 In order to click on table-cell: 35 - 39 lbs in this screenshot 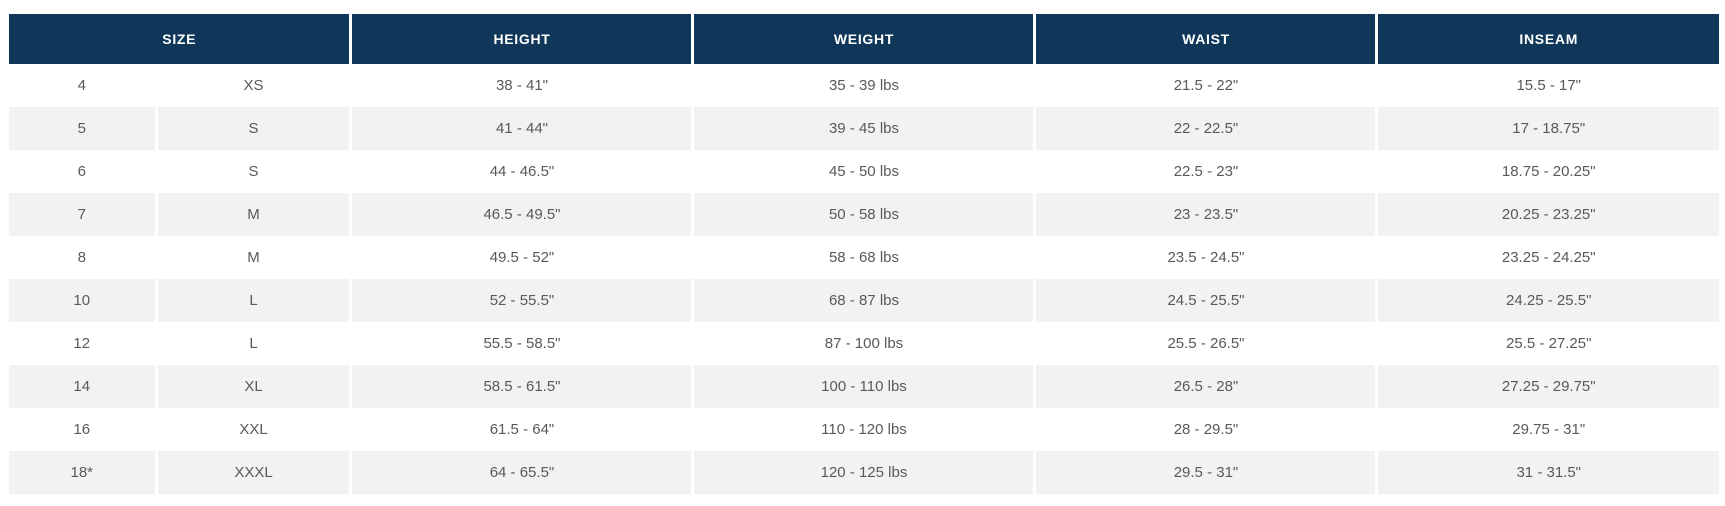, I will do `click(864, 85)`.